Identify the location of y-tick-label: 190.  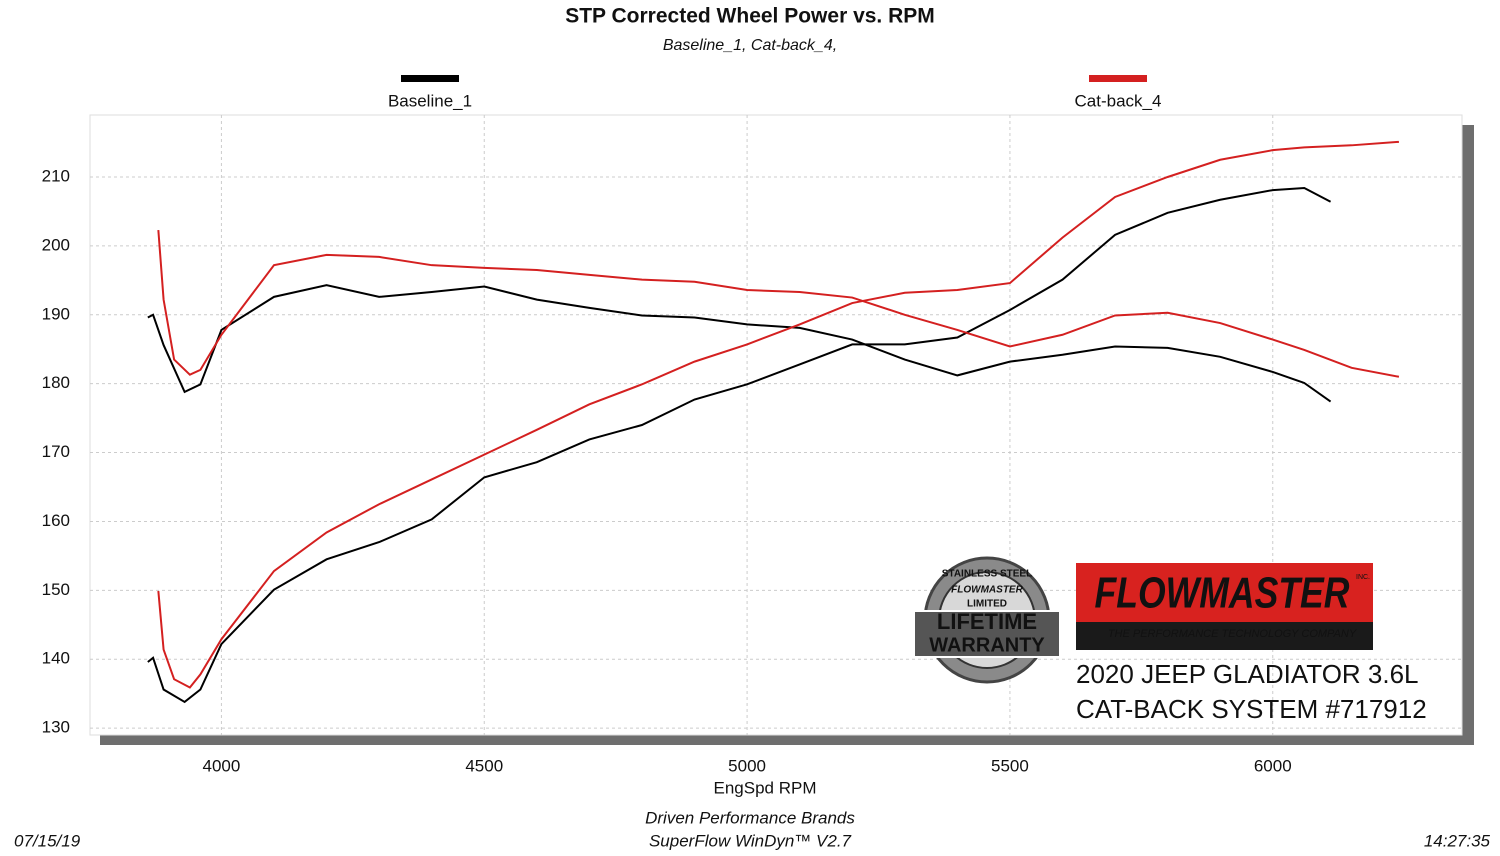
(56, 313).